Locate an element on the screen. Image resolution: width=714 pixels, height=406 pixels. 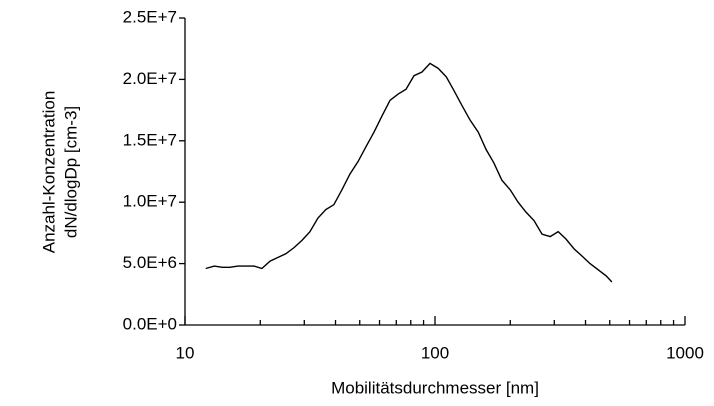
y-tick-label: 1.5E+7 is located at coordinates (150, 139).